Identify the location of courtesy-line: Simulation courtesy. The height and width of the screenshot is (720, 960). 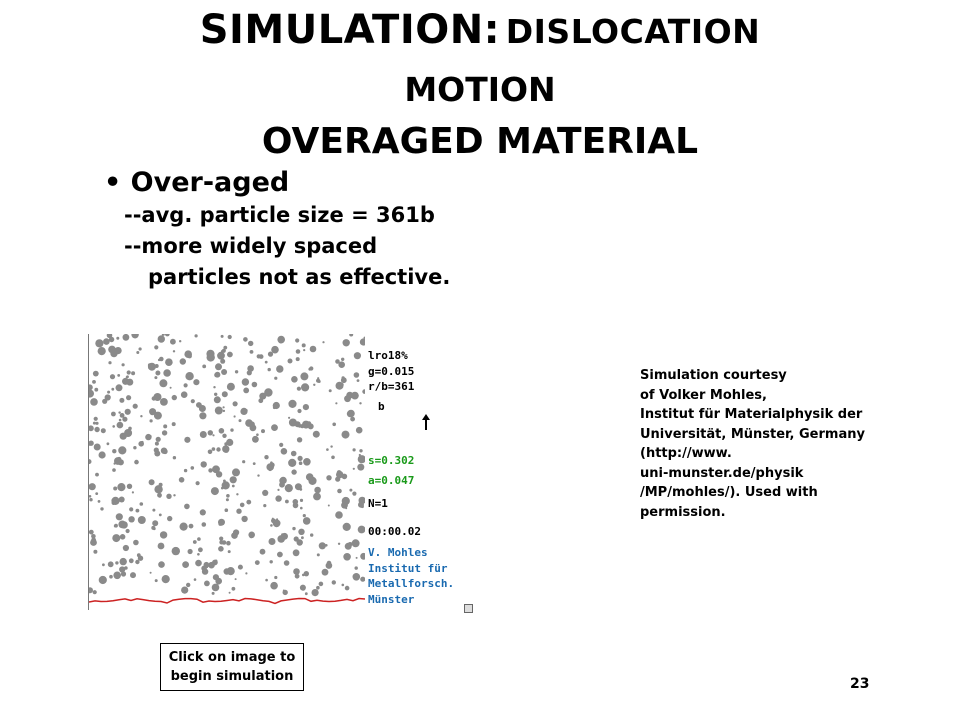
(713, 375).